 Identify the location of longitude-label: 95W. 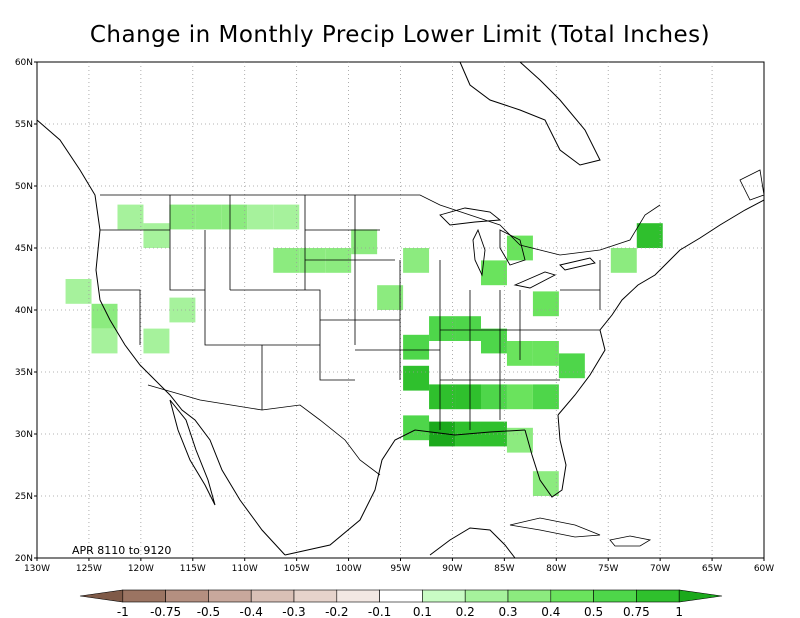
(400, 569).